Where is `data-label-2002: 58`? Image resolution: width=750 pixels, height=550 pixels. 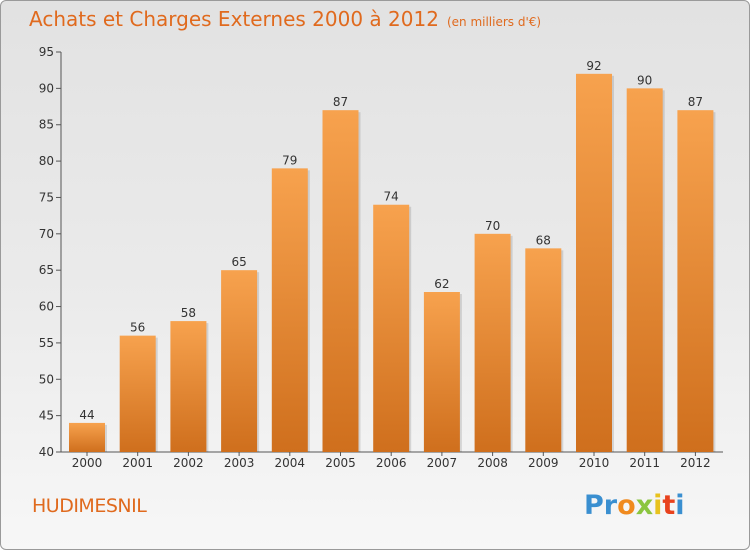
data-label-2002: 58 is located at coordinates (188, 313).